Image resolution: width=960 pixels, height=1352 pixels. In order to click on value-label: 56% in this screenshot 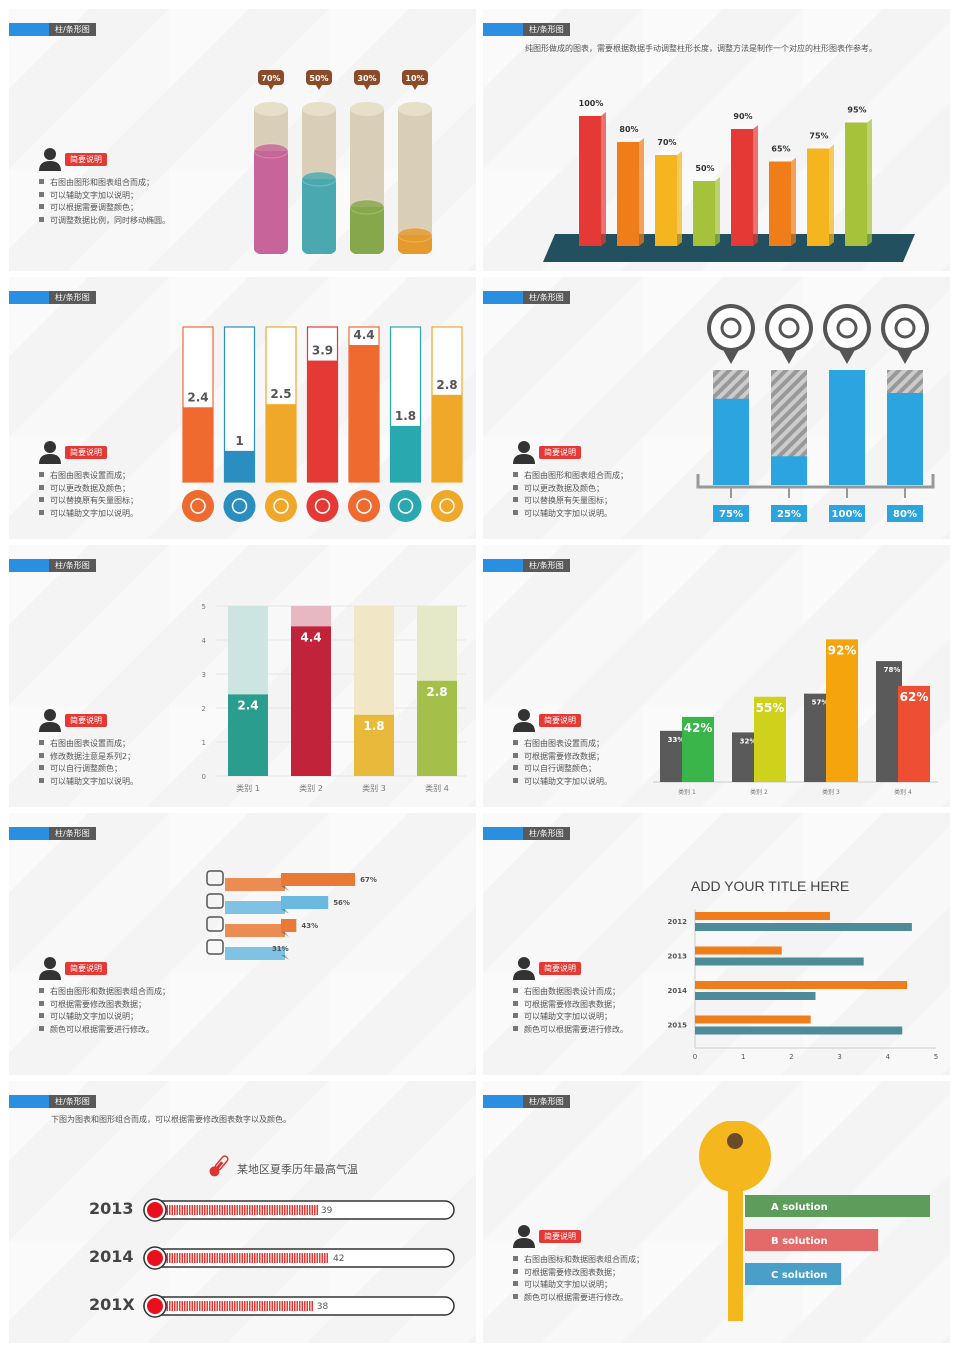, I will do `click(341, 903)`.